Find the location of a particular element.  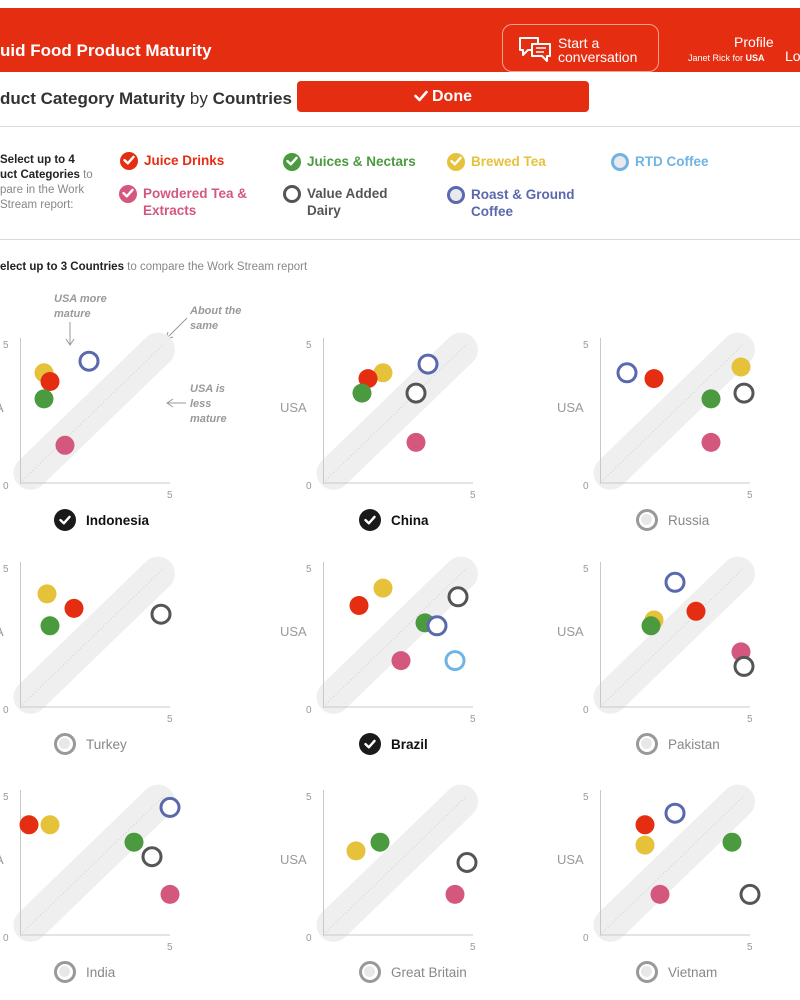

profile-link: Profile is located at coordinates (754, 42).